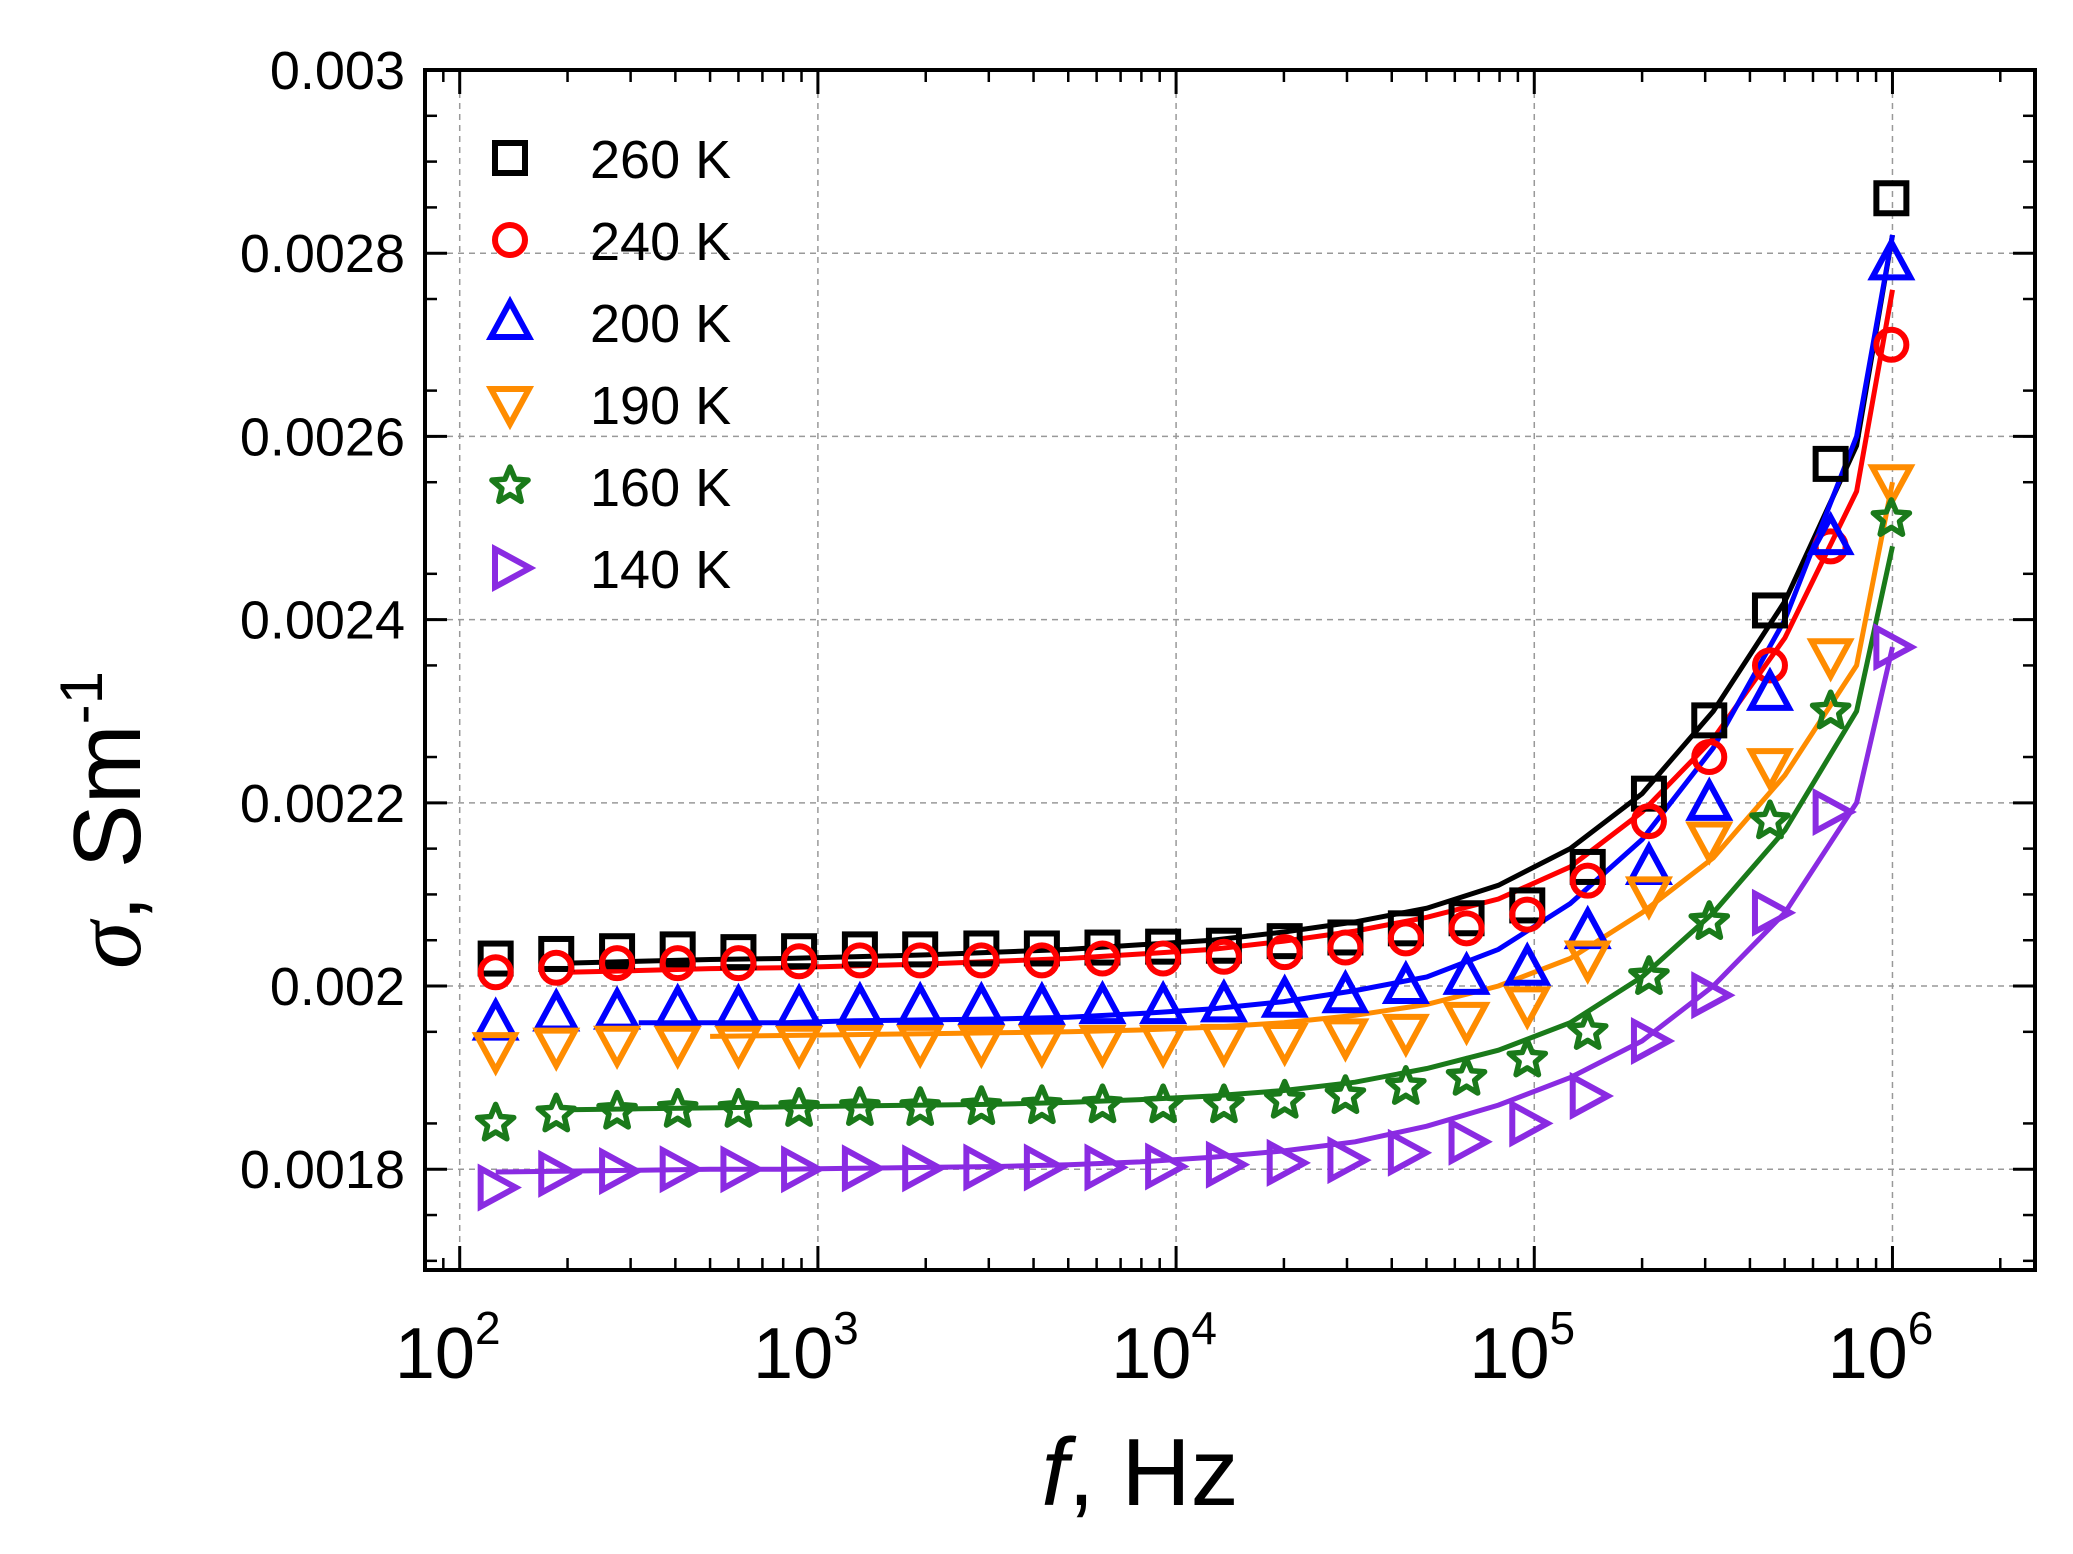 The height and width of the screenshot is (1554, 2073). Describe the element at coordinates (322, 437) in the screenshot. I see `y-tick-label: 0.0026` at that location.